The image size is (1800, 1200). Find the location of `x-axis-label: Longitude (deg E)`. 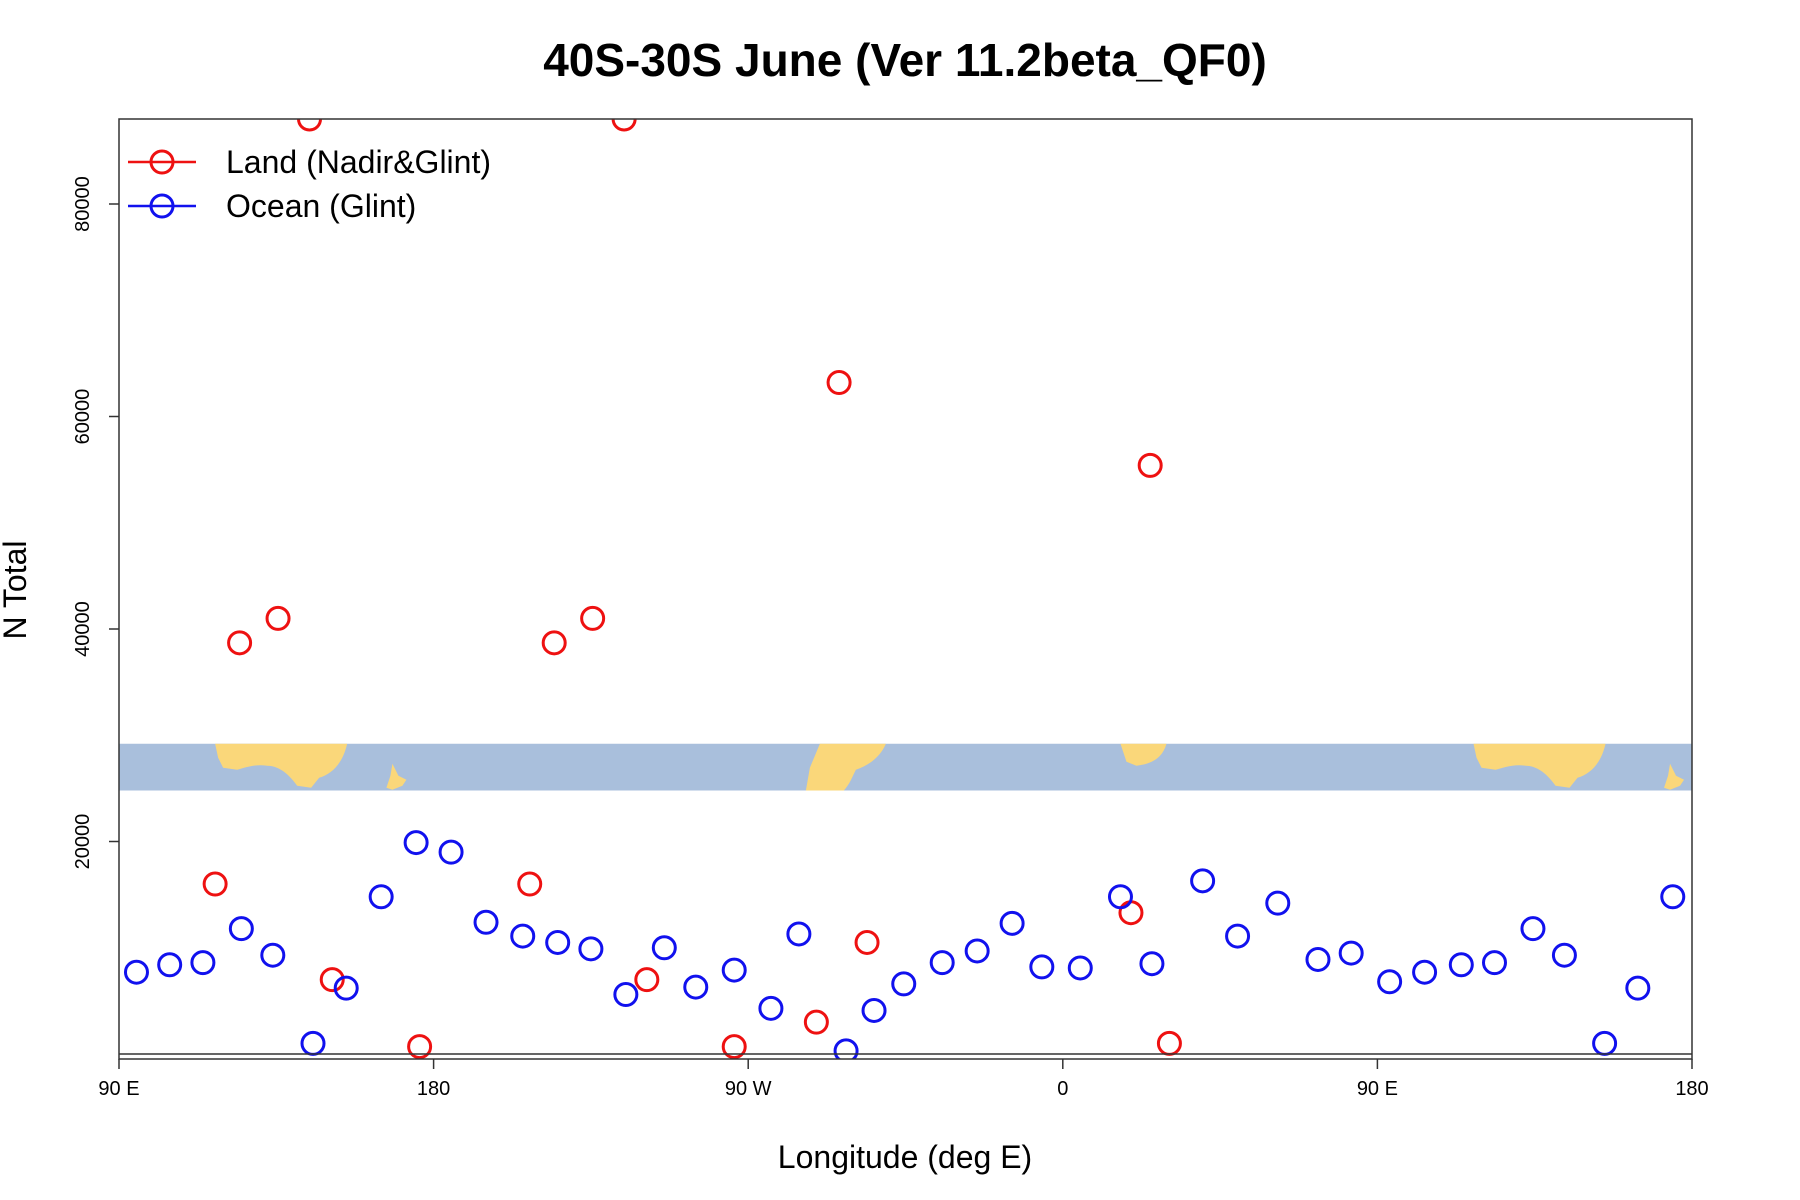

x-axis-label: Longitude (deg E) is located at coordinates (905, 1157).